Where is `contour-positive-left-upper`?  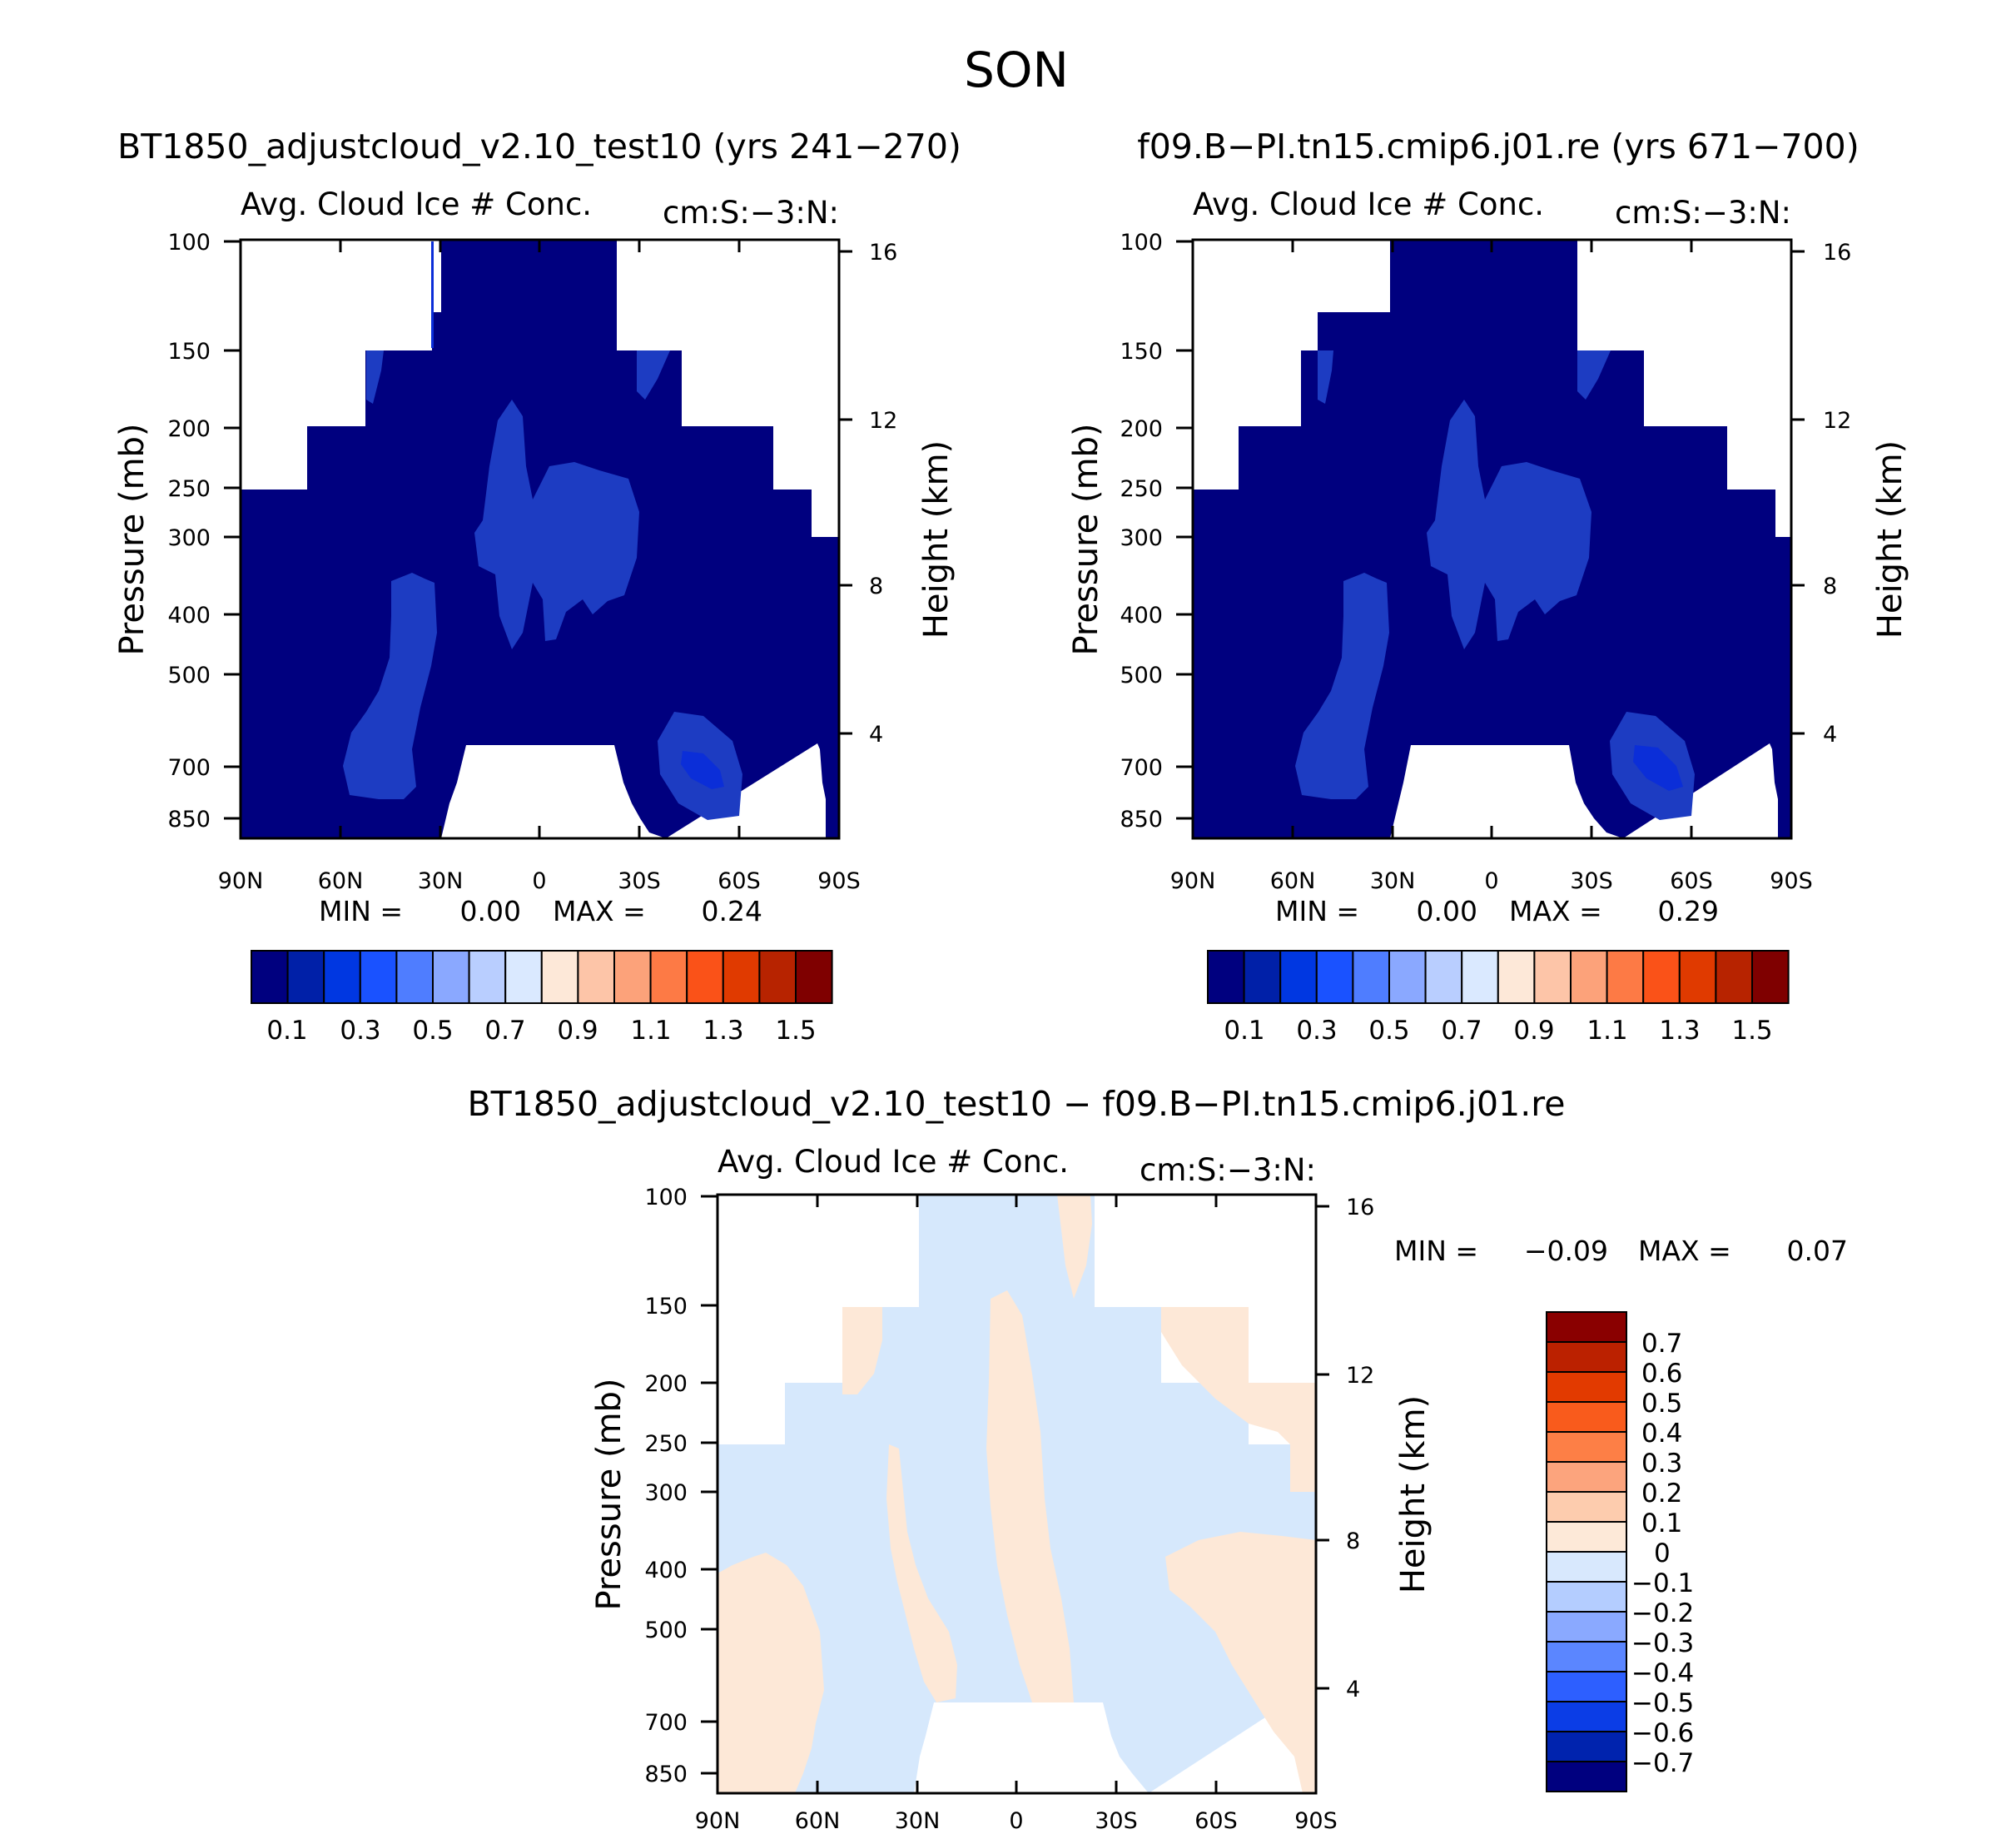 contour-positive-left-upper is located at coordinates (862, 1350).